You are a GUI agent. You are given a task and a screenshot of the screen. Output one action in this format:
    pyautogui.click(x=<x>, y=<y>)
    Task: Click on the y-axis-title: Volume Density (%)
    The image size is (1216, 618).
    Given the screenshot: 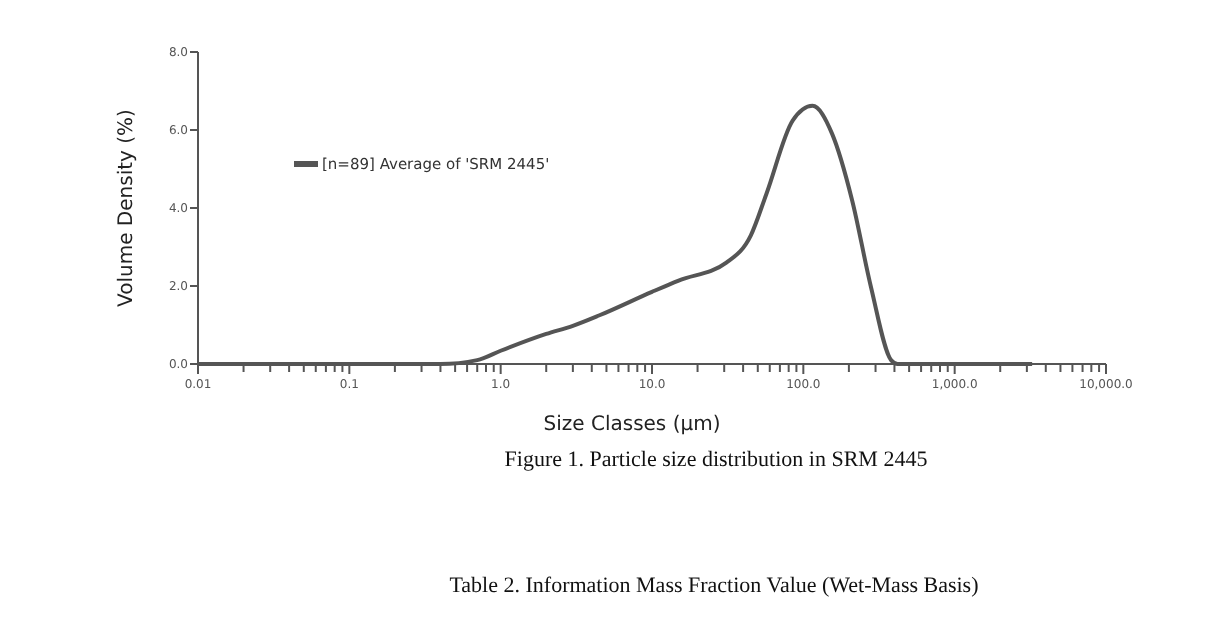 What is the action you would take?
    pyautogui.click(x=127, y=207)
    